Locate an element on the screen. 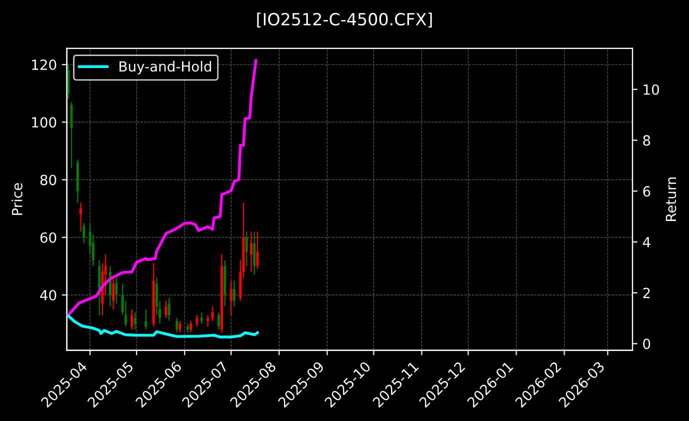 The height and width of the screenshot is (421, 689). y-axis-title: Price is located at coordinates (17, 199).